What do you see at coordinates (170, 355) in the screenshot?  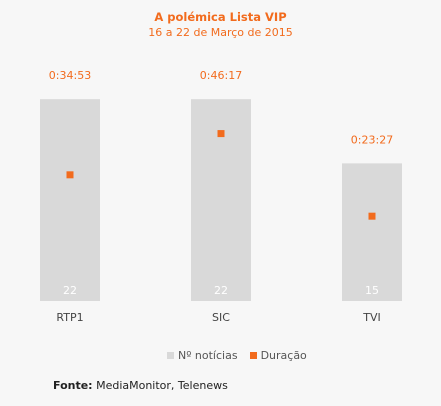 I see `legend-swatch-noticias` at bounding box center [170, 355].